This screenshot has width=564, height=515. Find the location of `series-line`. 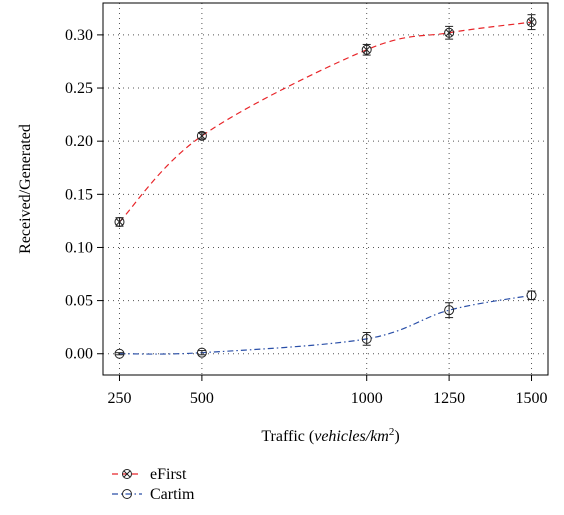

series-line is located at coordinates (325, 324).